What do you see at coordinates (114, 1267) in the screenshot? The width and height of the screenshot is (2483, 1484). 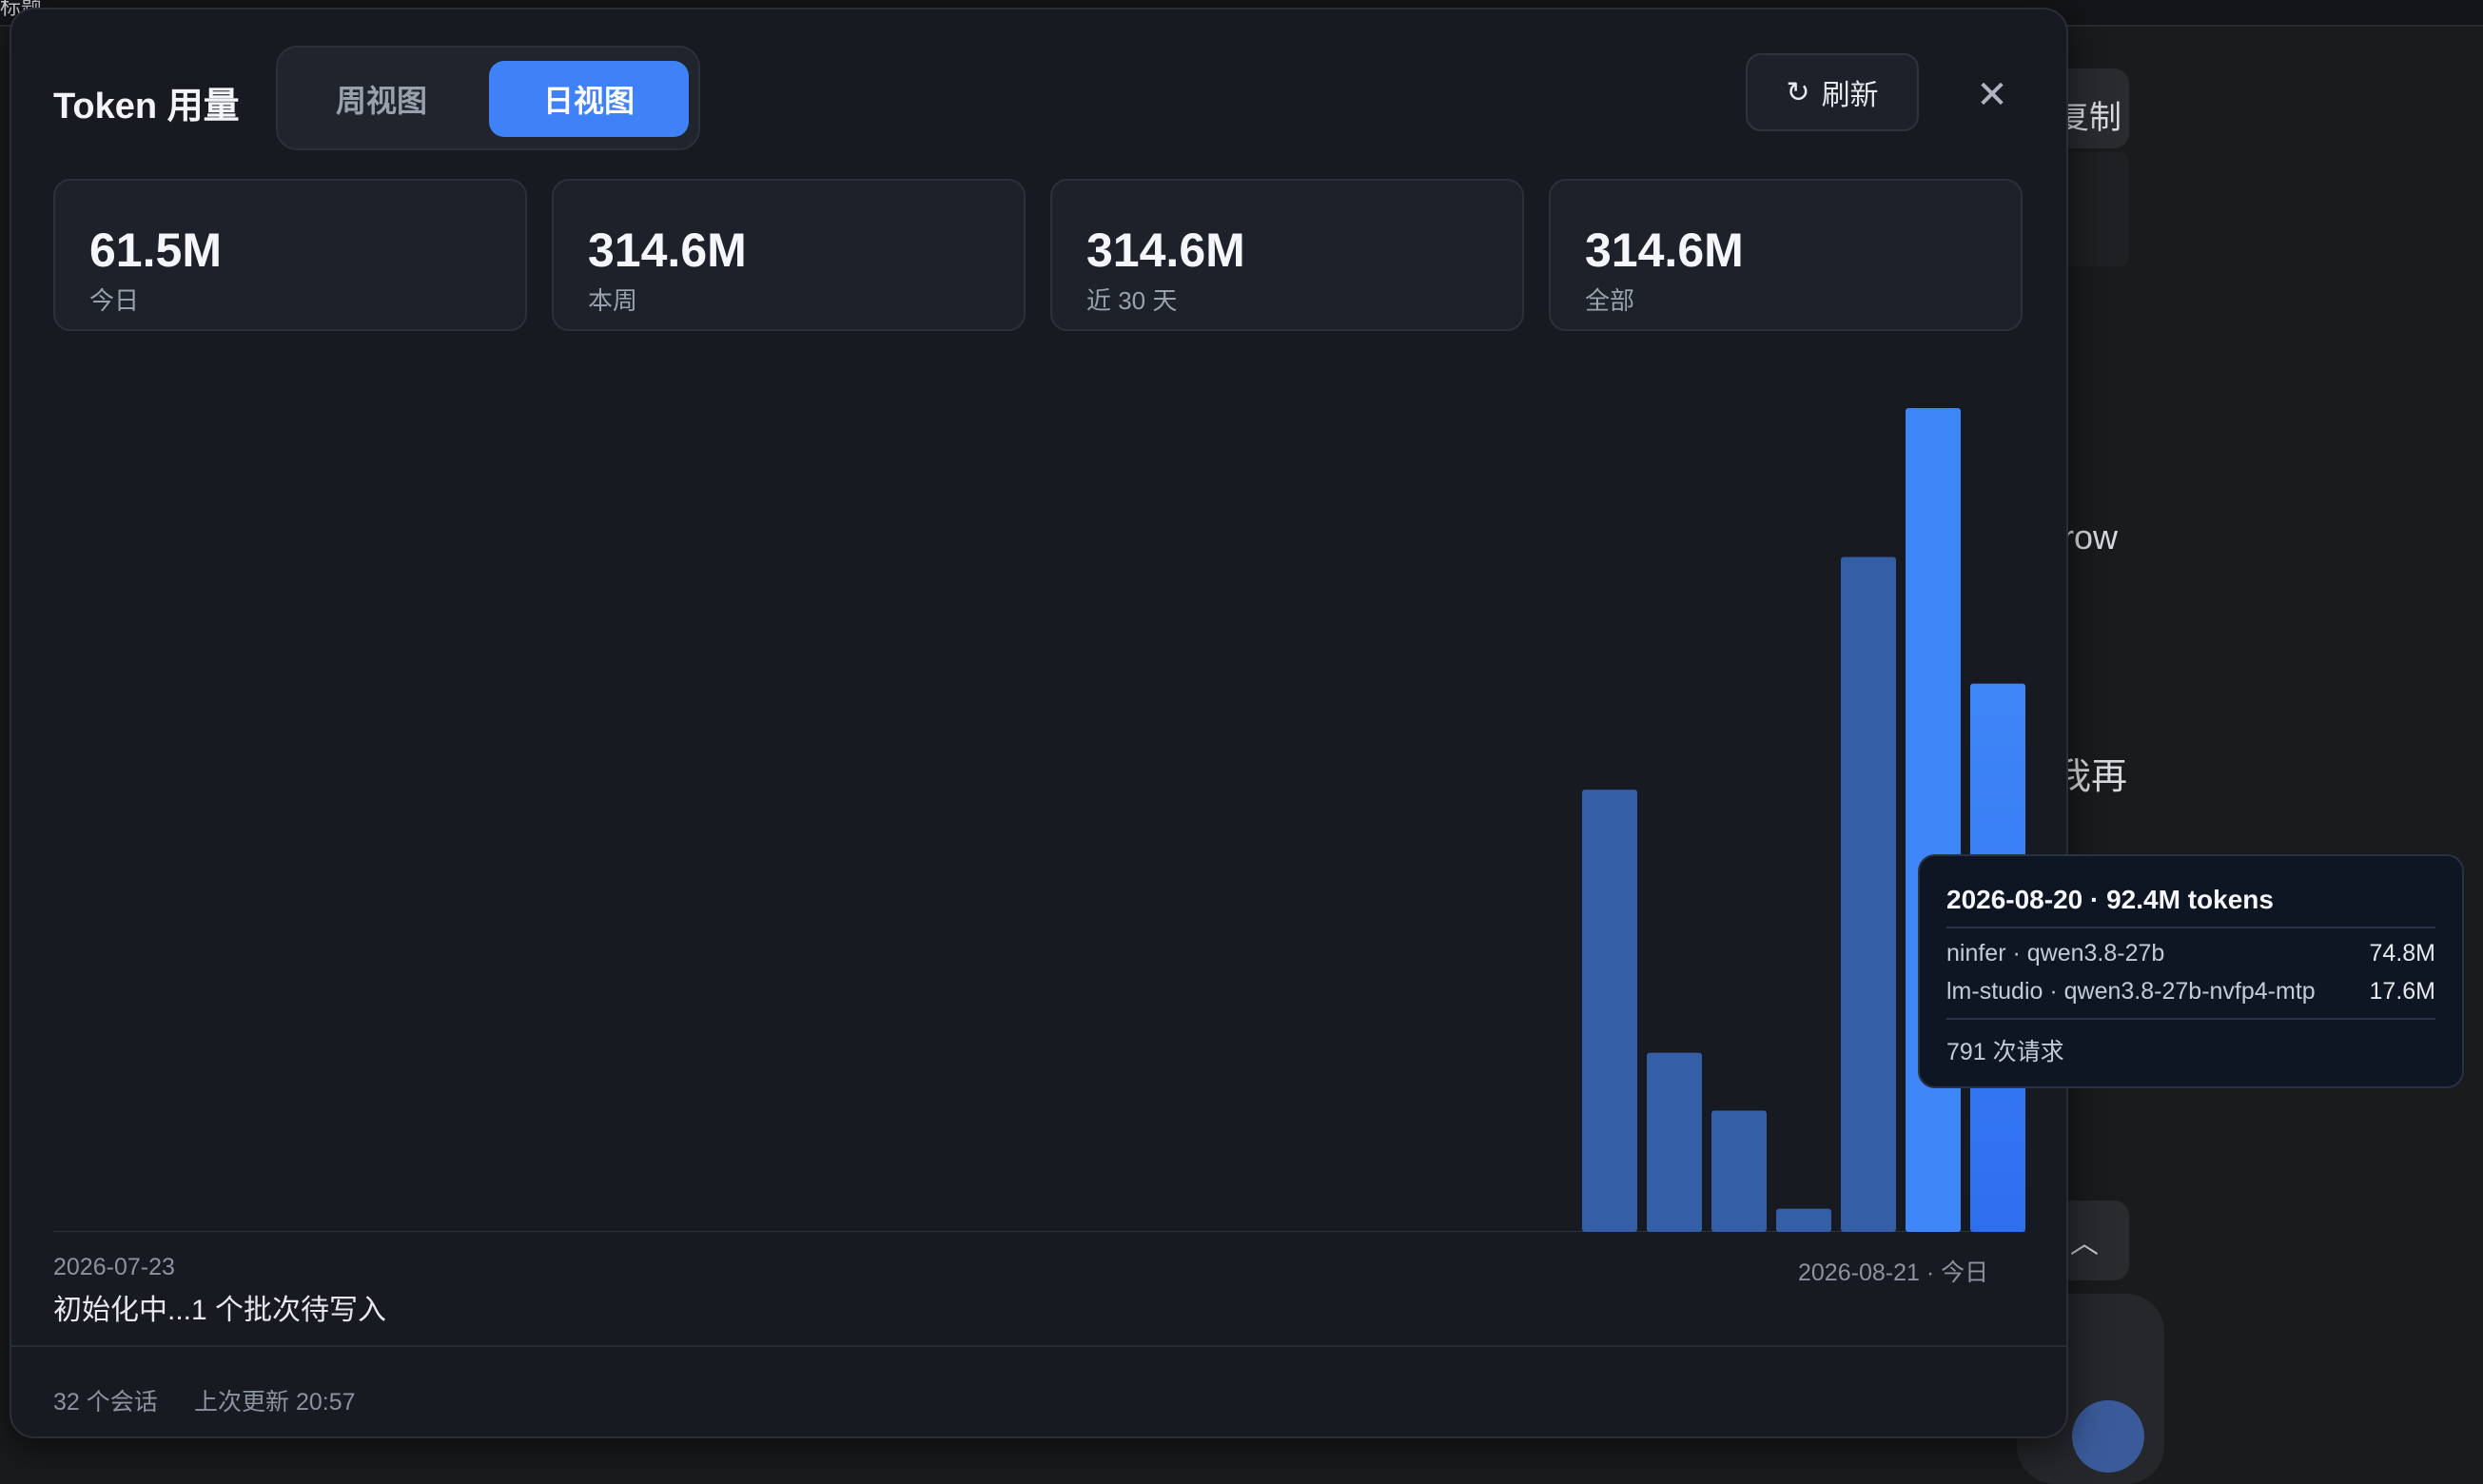 I see `x-axis-start-label: 2026-07-23` at bounding box center [114, 1267].